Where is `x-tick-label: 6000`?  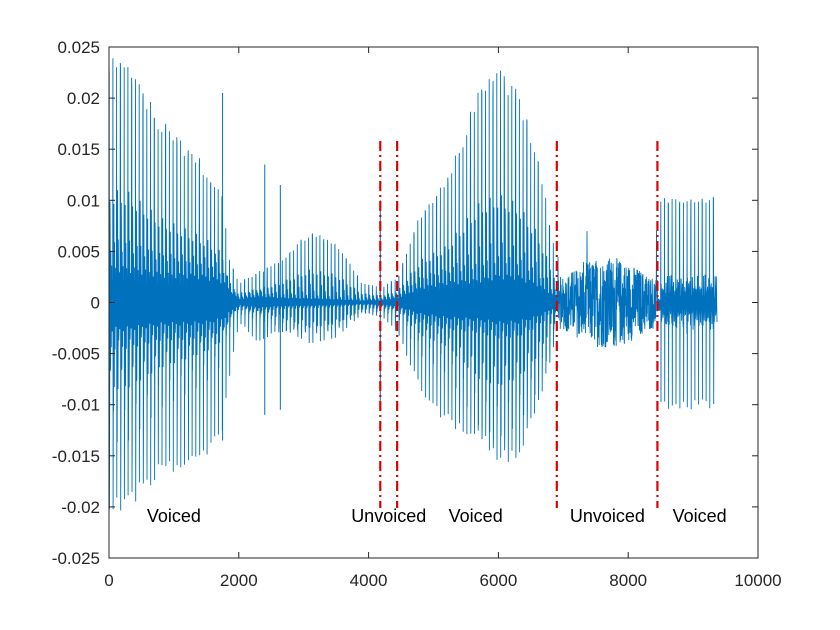 x-tick-label: 6000 is located at coordinates (498, 580).